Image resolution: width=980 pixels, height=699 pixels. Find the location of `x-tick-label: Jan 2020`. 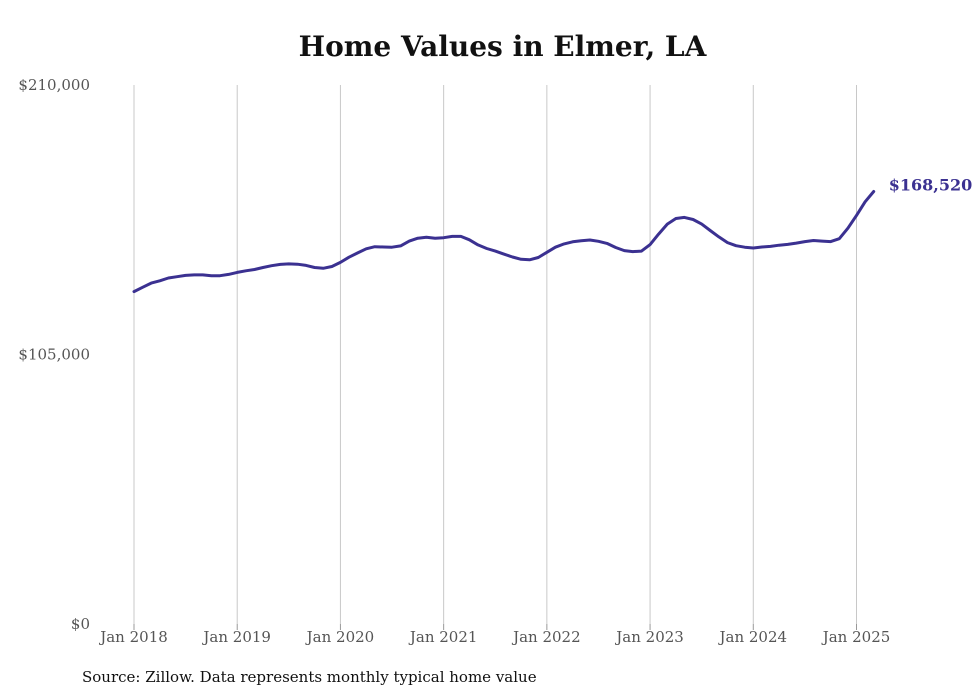

x-tick-label: Jan 2020 is located at coordinates (340, 637).